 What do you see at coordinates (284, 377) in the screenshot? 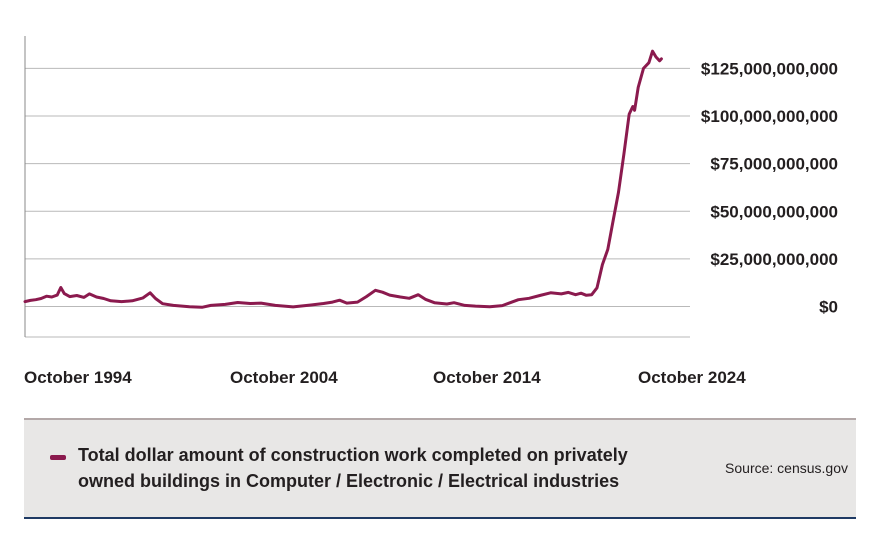
I see `x-tick-label: October 2004` at bounding box center [284, 377].